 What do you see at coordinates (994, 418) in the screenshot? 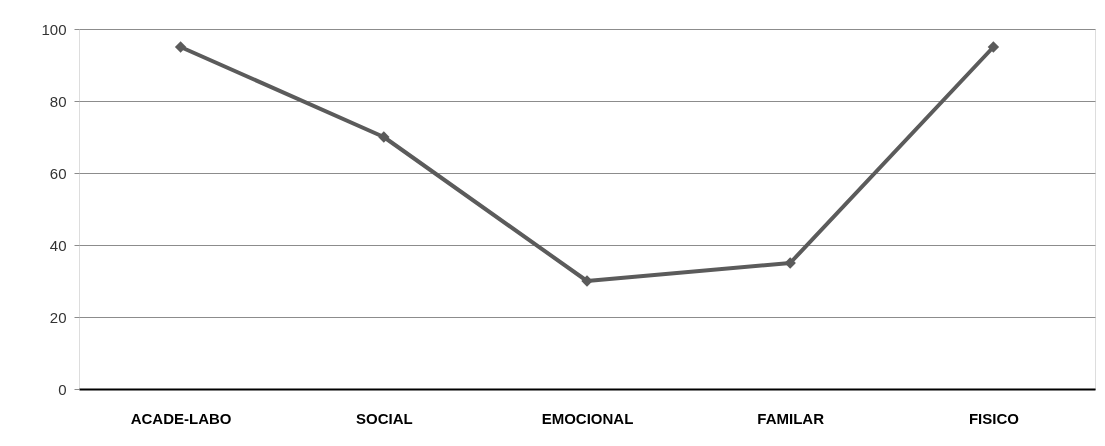
I see `x-tick-label: FISICO` at bounding box center [994, 418].